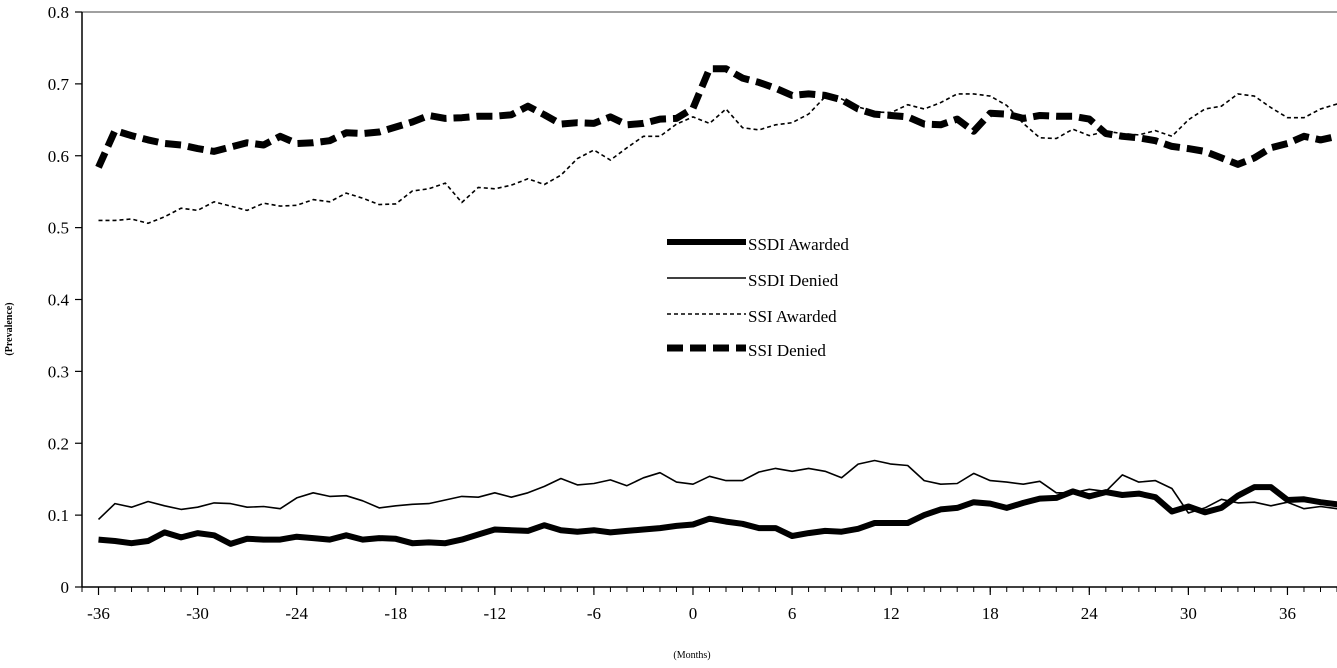  I want to click on y-tick-label: 0.4, so click(59, 300).